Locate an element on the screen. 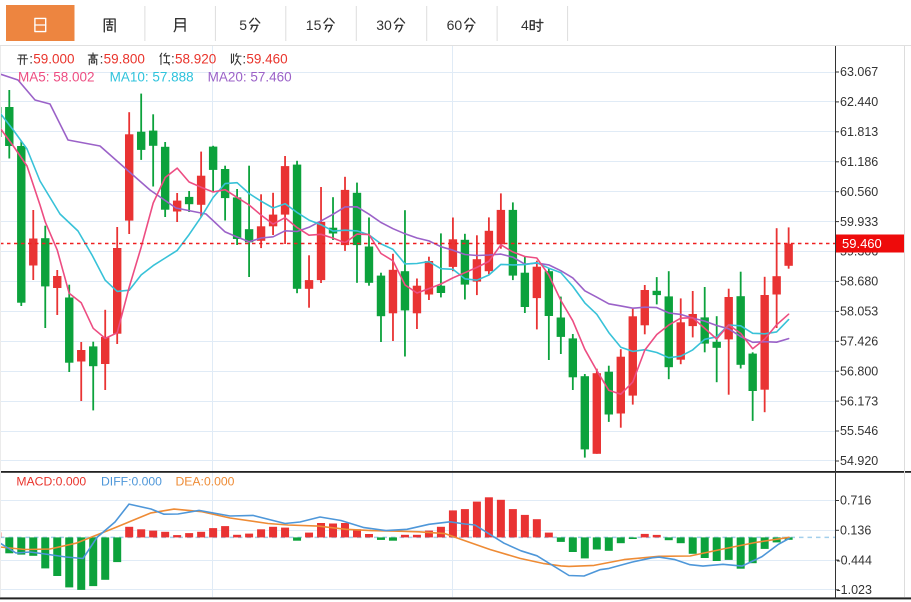 Image resolution: width=911 pixels, height=602 pixels. svg-text: MA5: 58.002 is located at coordinates (56, 77).